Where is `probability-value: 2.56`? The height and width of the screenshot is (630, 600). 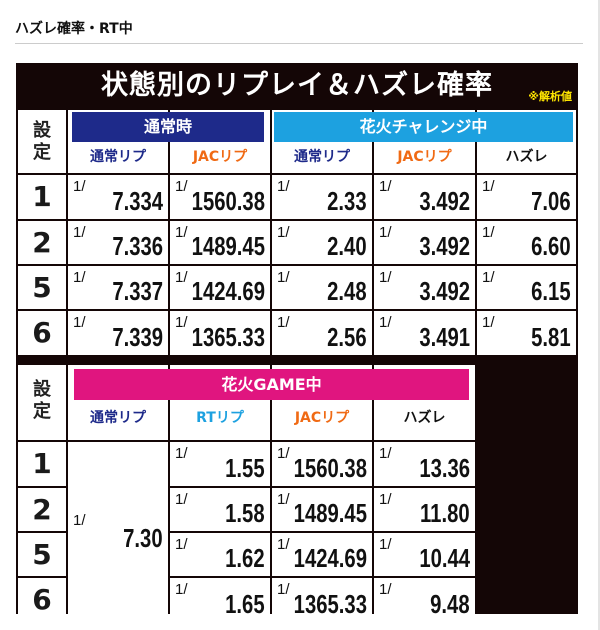
probability-value: 2.56 is located at coordinates (347, 337).